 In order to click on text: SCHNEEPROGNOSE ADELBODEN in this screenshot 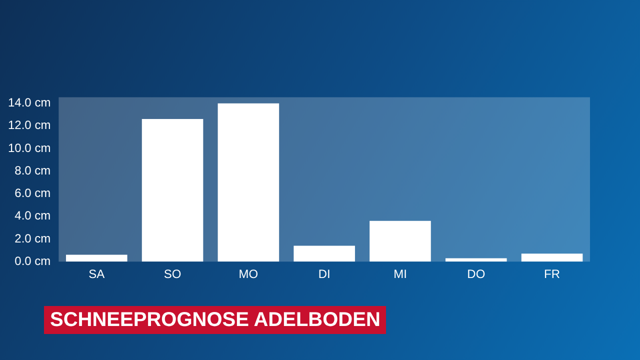, I will do `click(215, 320)`.